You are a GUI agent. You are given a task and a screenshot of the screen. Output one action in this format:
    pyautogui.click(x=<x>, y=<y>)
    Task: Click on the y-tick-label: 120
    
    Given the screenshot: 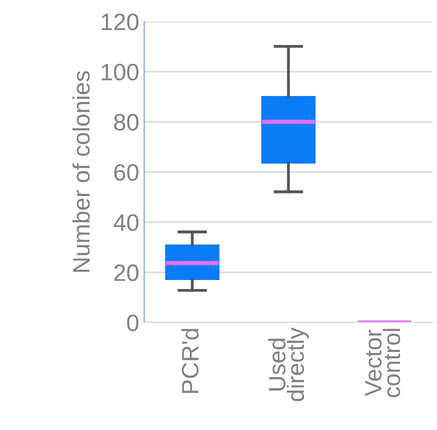 What is the action you would take?
    pyautogui.click(x=120, y=22)
    